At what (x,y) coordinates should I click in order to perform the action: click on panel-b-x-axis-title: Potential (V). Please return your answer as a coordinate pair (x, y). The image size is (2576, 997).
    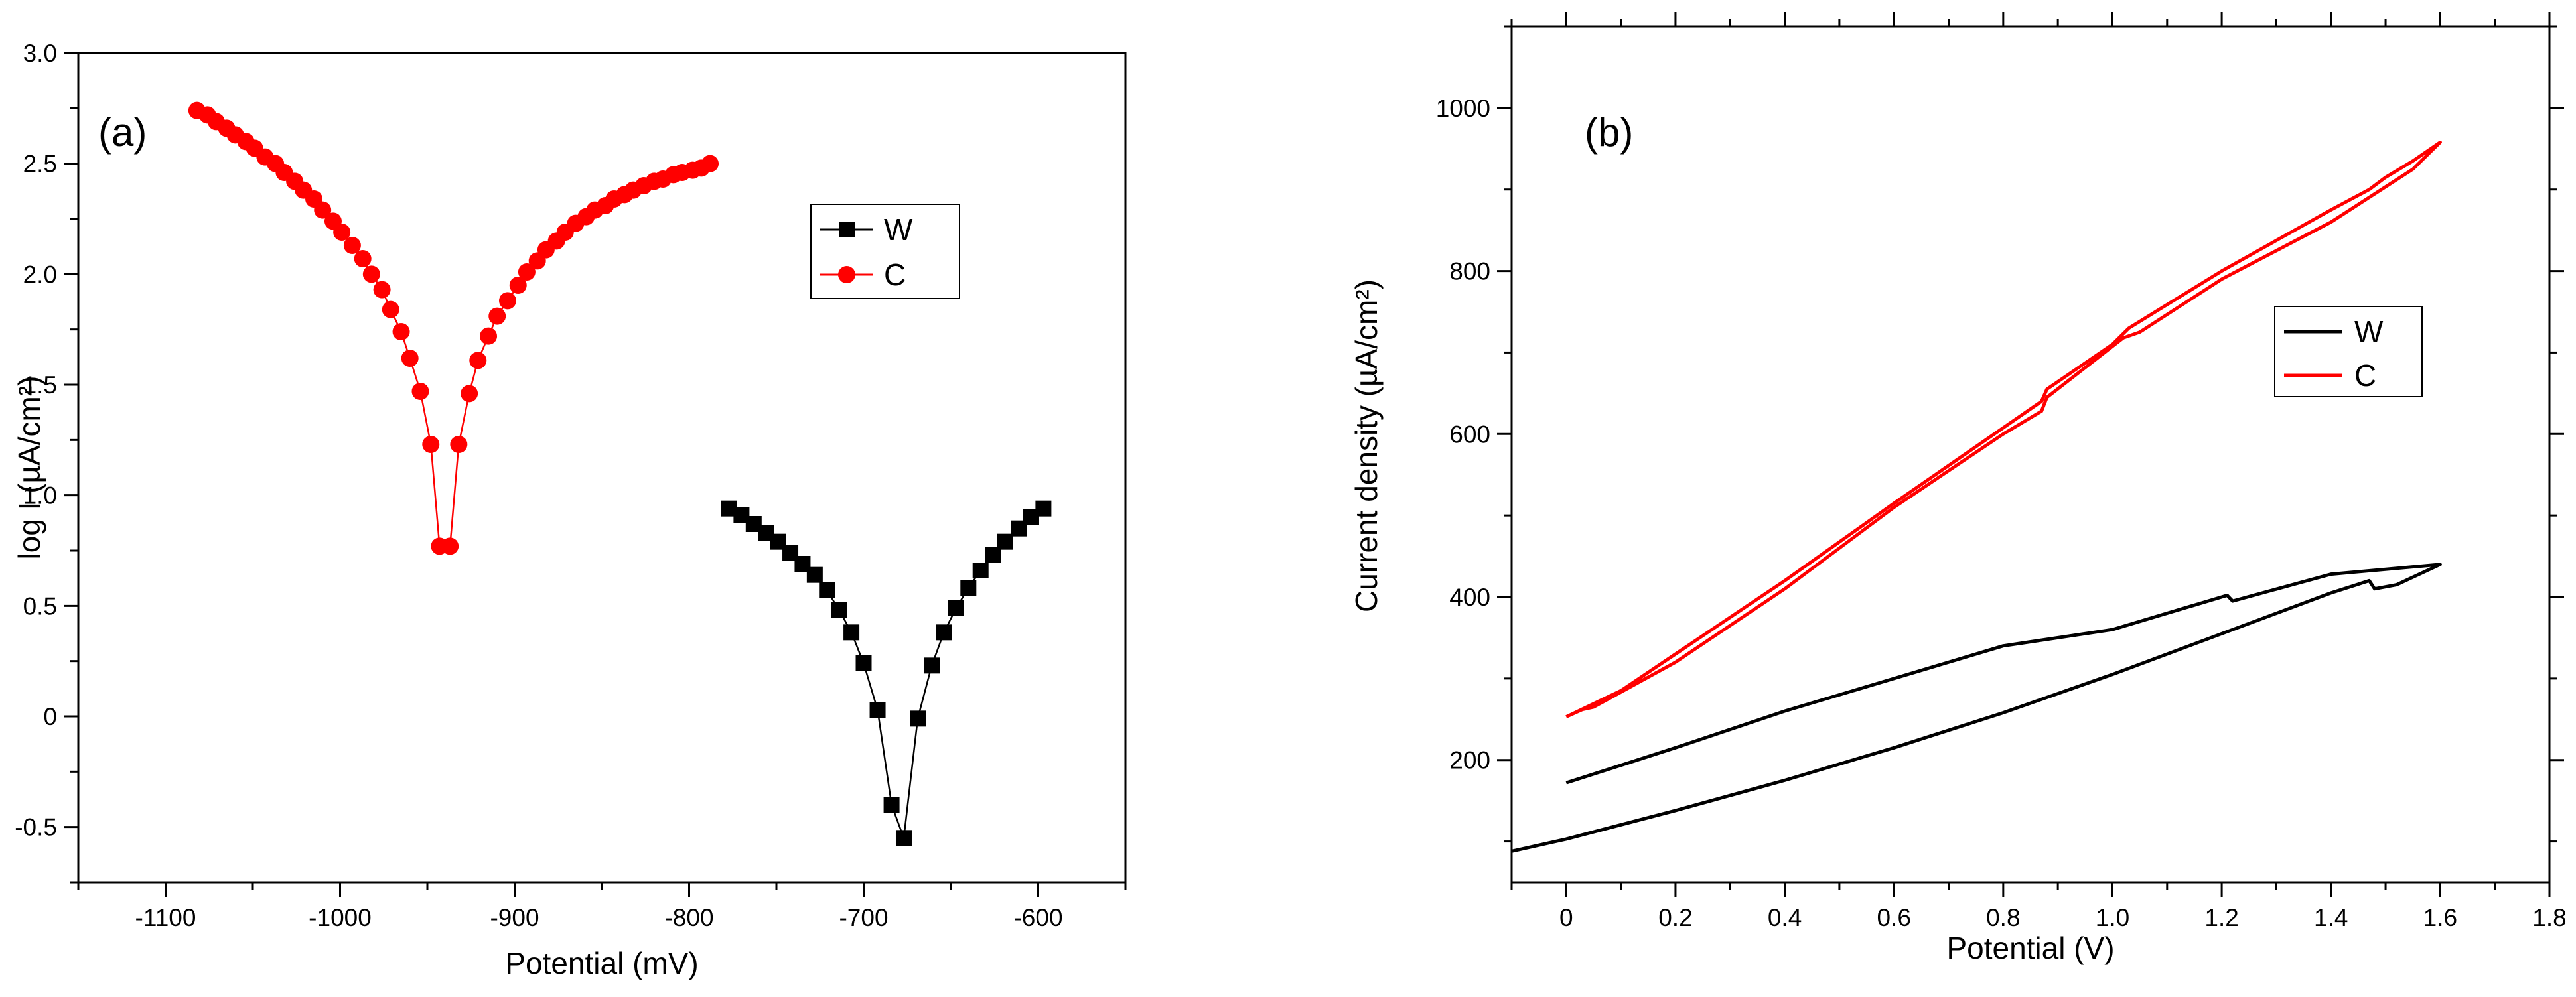
    Looking at the image, I should click on (2030, 948).